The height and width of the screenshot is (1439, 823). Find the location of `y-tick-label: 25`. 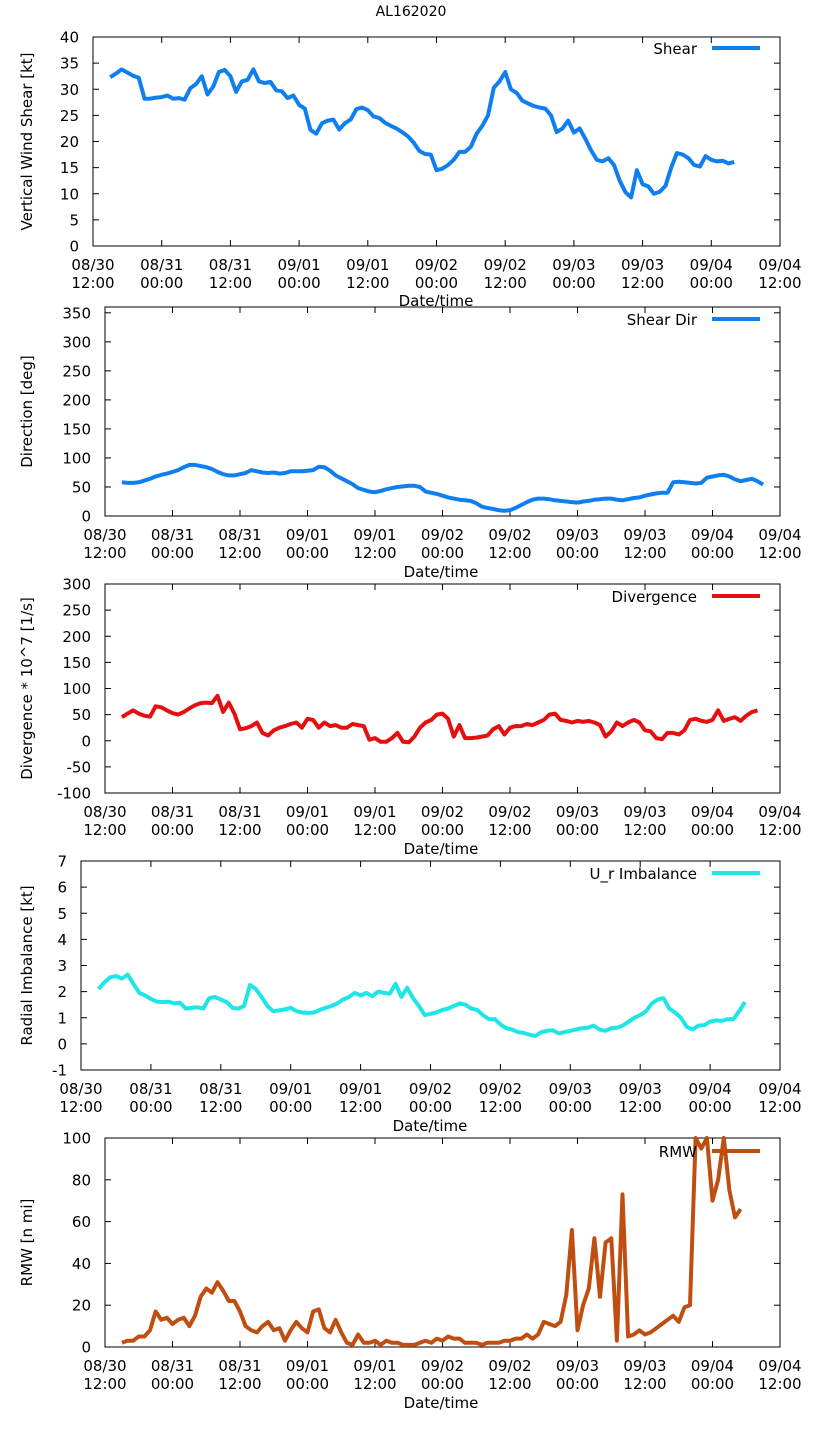

y-tick-label: 25 is located at coordinates (69, 116).